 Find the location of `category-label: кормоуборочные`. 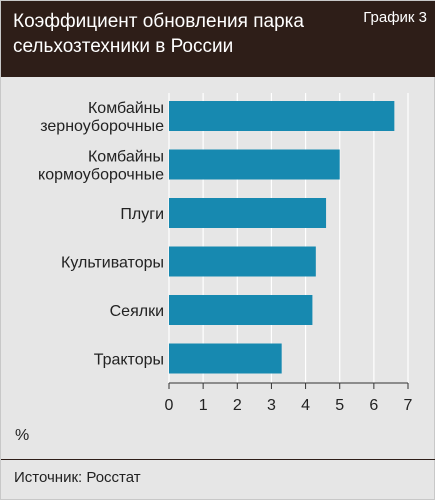

category-label: кормоуборочные is located at coordinates (101, 175).